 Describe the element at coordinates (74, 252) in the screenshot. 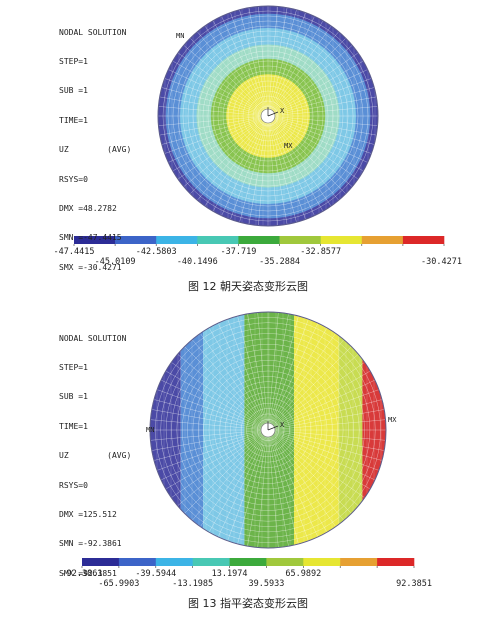

I see `legend-tick-label: -47.4415` at that location.